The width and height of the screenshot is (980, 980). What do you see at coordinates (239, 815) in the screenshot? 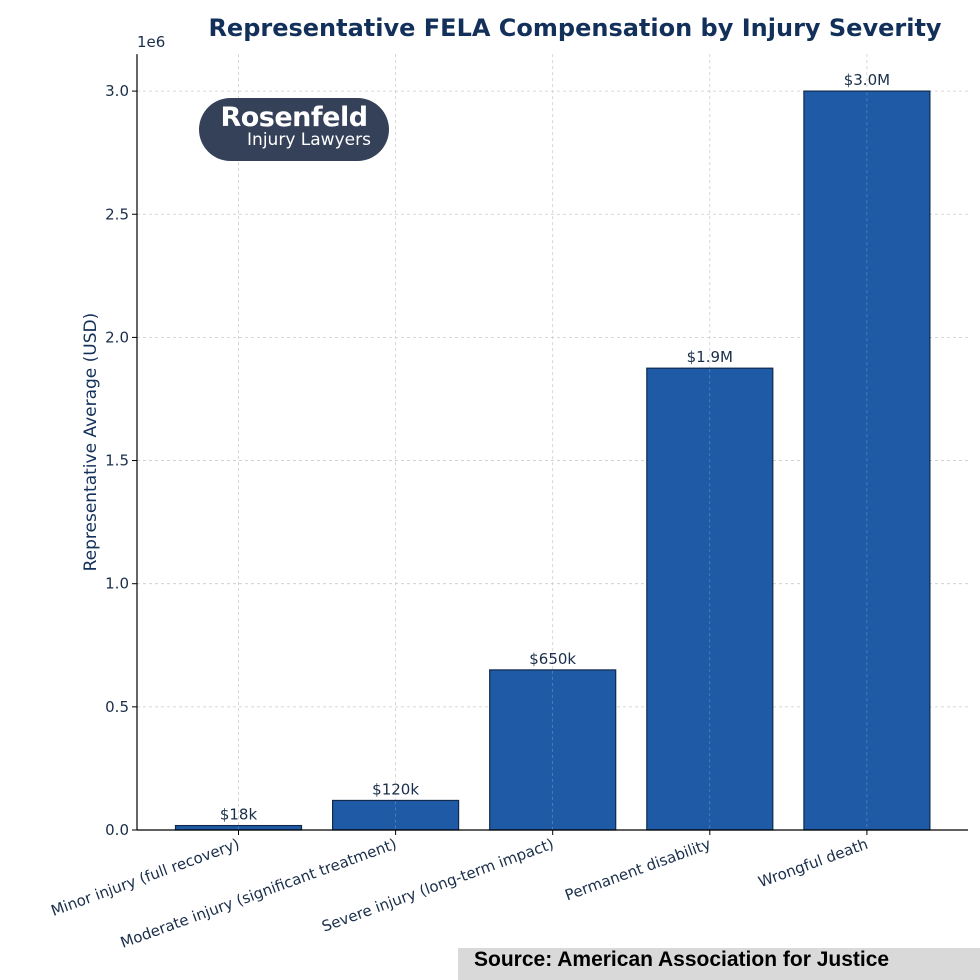
I see `data-label: $18k` at bounding box center [239, 815].